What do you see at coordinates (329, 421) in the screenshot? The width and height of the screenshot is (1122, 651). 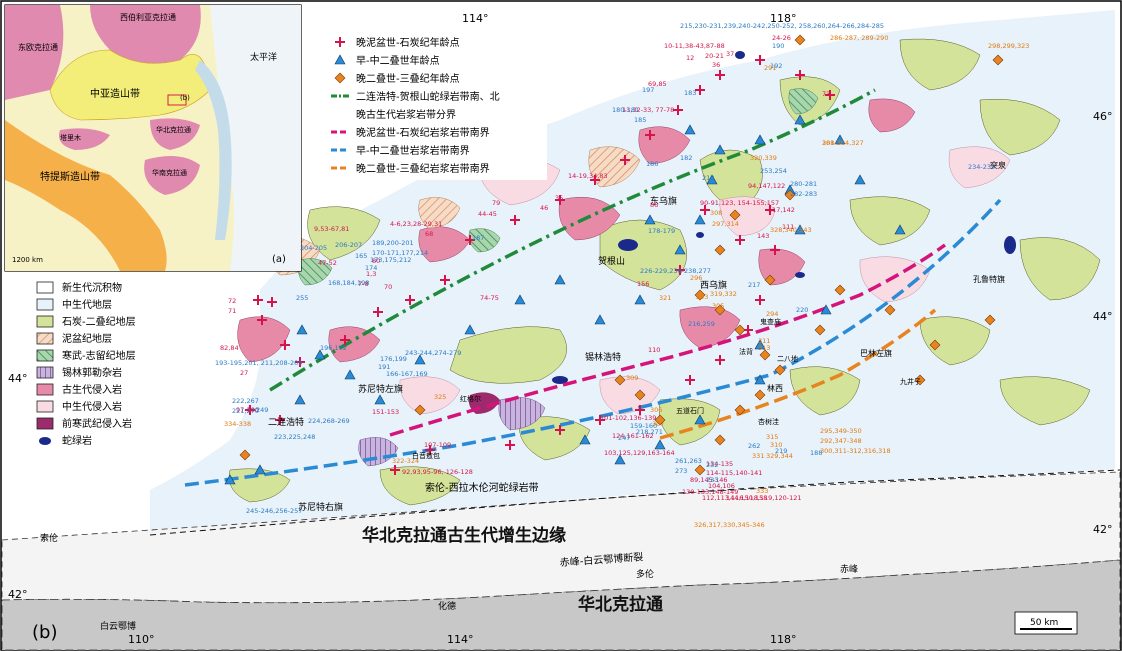 I see `age-label: 224,268-269` at bounding box center [329, 421].